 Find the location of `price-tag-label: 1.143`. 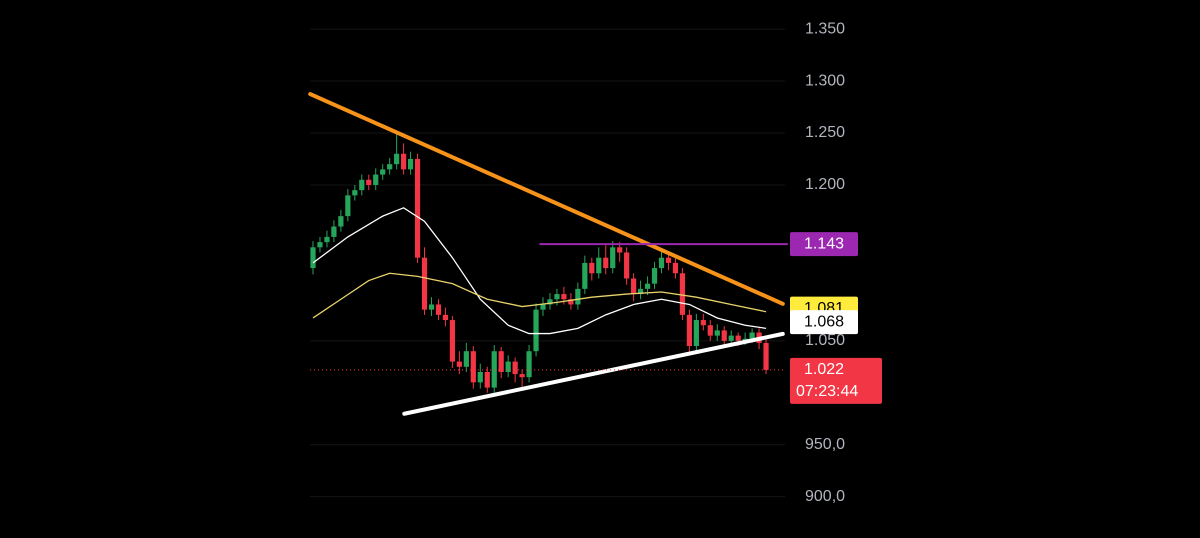

price-tag-label: 1.143 is located at coordinates (824, 243).